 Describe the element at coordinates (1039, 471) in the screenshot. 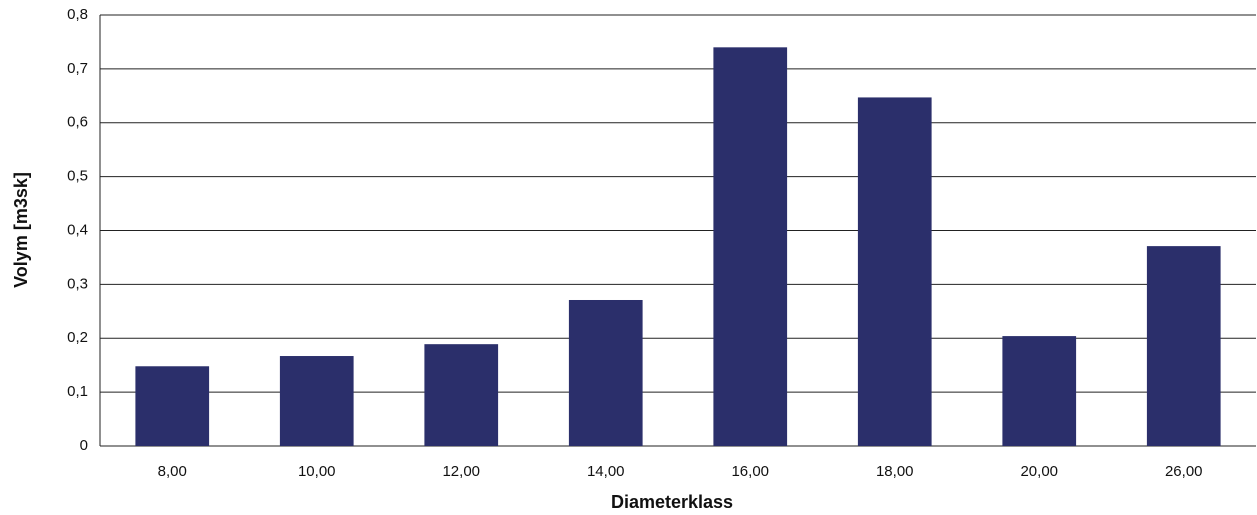

I see `x-tick-label: 20,00` at that location.